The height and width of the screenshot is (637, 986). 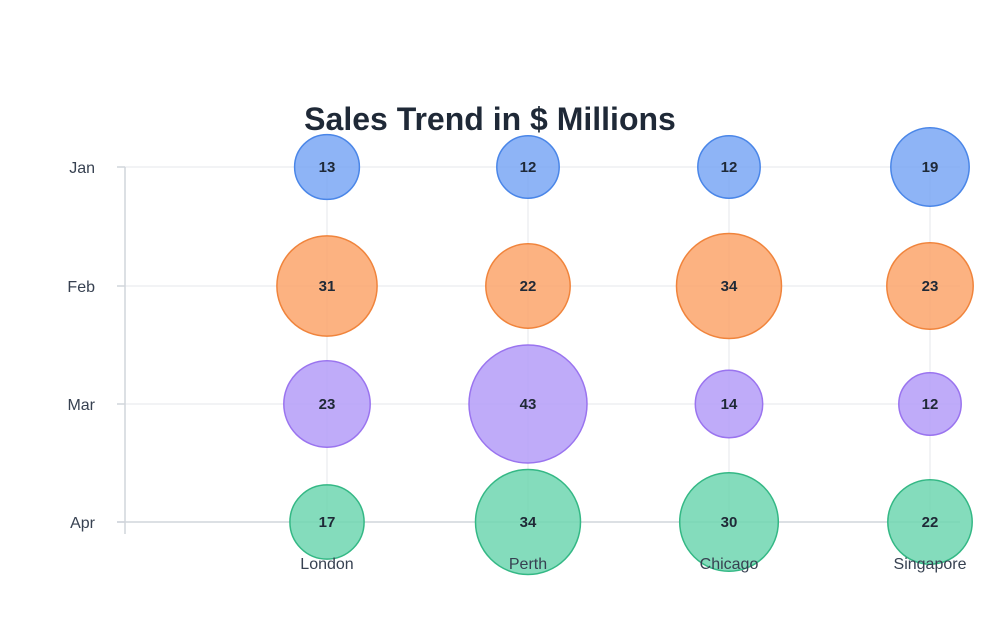 I want to click on bubble-apr-singapore, so click(x=930, y=522).